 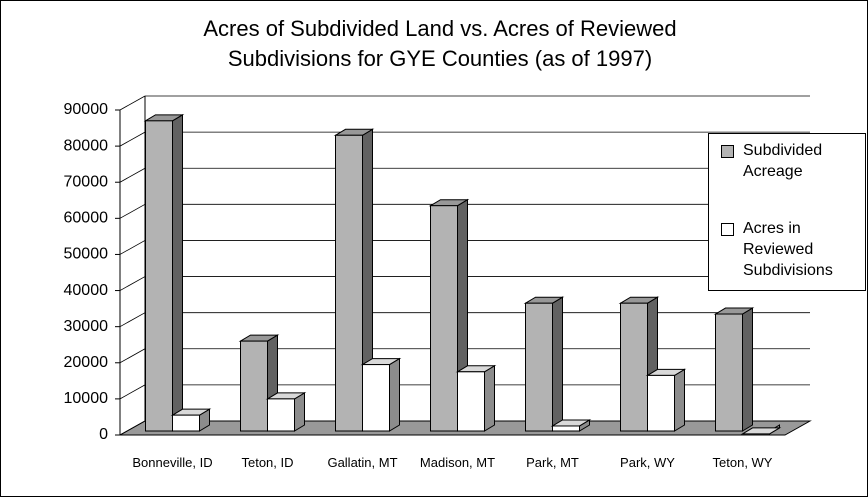 I want to click on y-tick-label: 40000, so click(x=86, y=290).